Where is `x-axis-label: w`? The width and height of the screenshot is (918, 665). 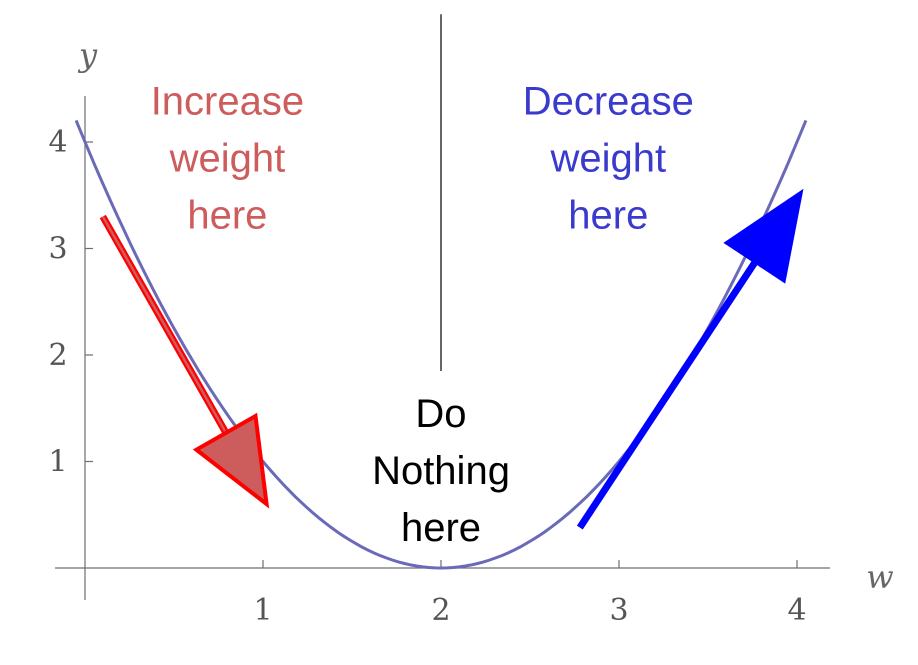 x-axis-label: w is located at coordinates (879, 577).